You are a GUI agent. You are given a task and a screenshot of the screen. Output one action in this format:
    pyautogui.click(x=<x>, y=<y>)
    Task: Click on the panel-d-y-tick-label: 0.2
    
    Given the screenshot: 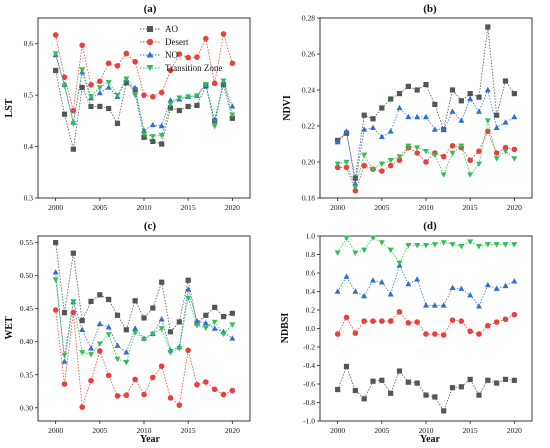 What is the action you would take?
    pyautogui.click(x=311, y=310)
    